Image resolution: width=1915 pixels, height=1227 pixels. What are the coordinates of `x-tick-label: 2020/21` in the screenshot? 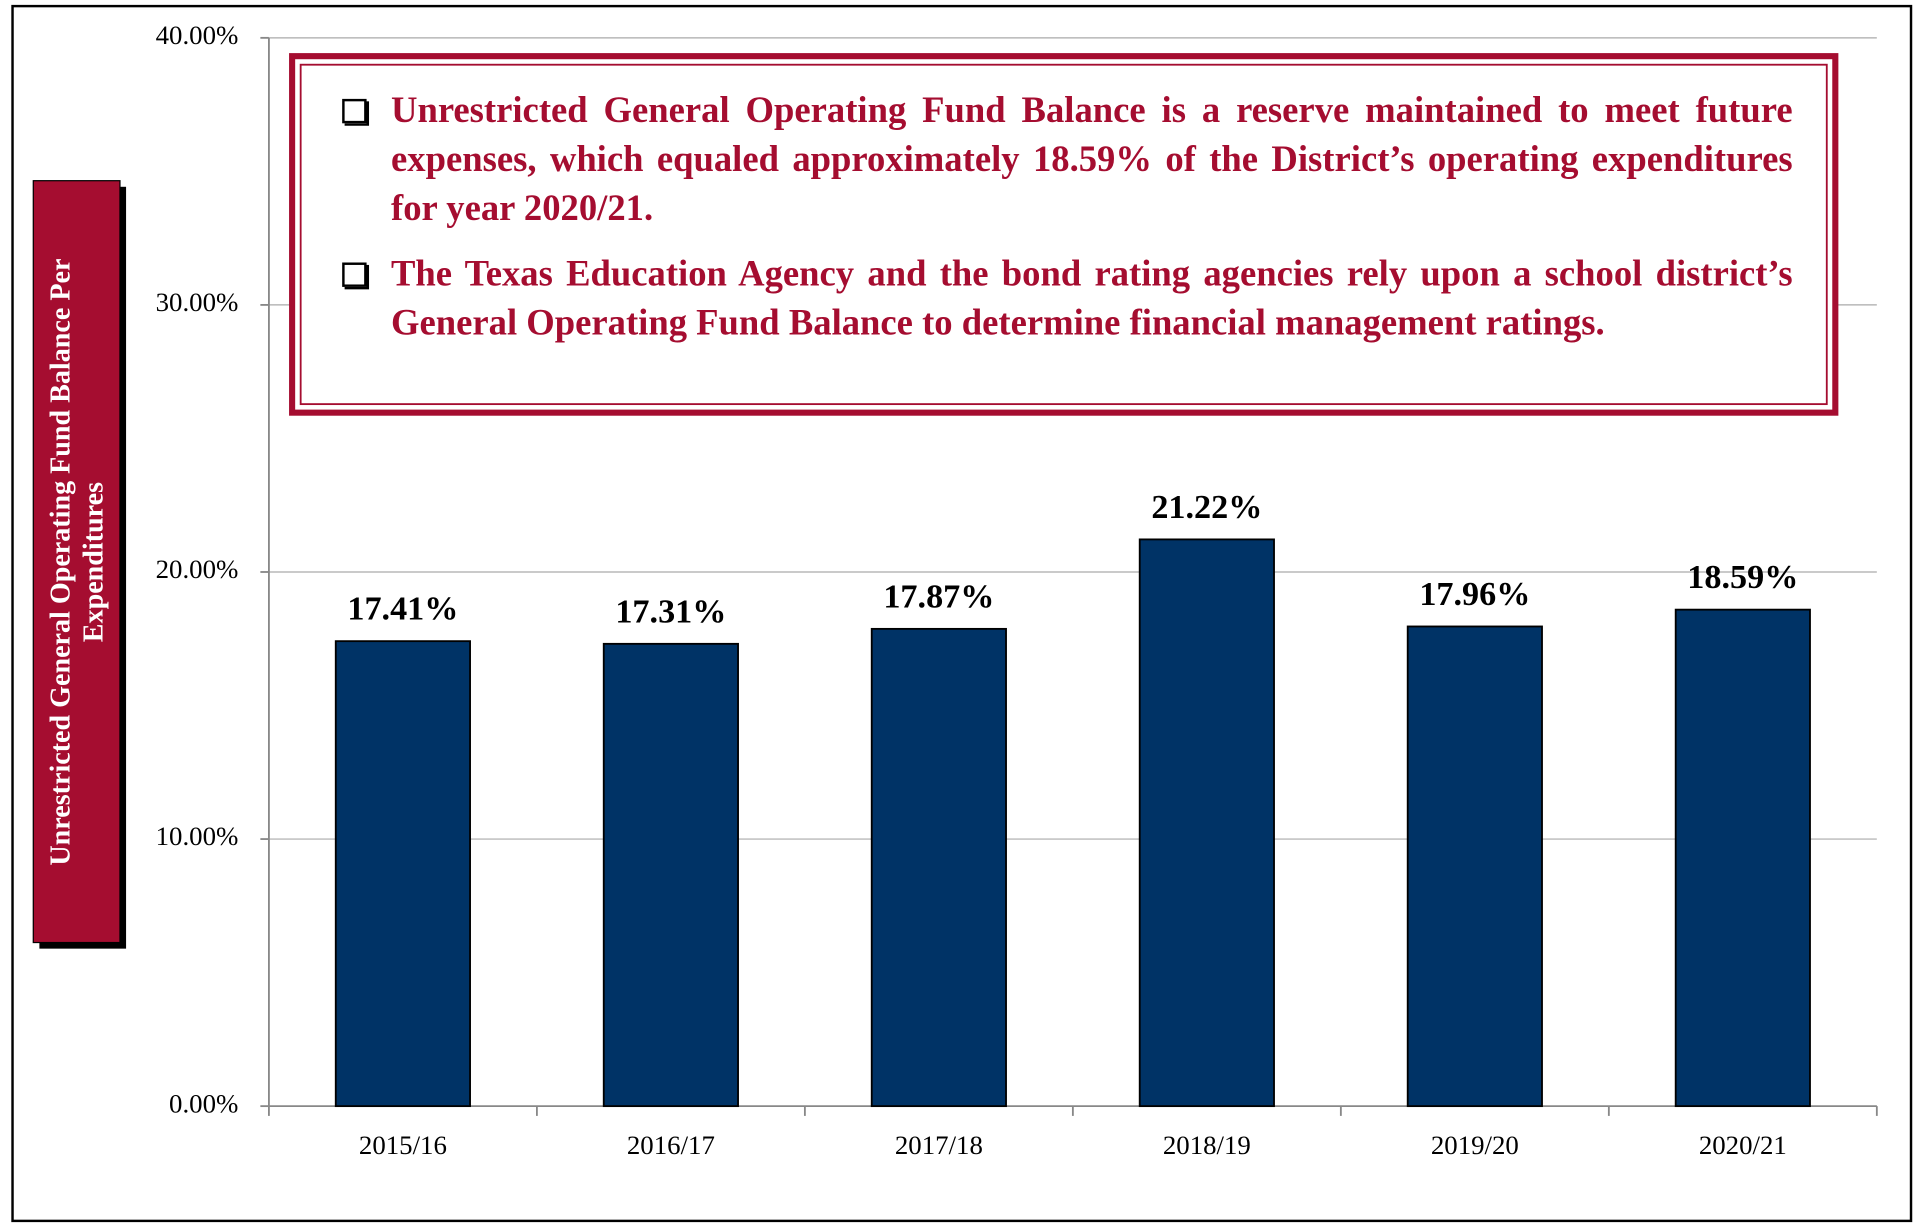 It's located at (1743, 1145).